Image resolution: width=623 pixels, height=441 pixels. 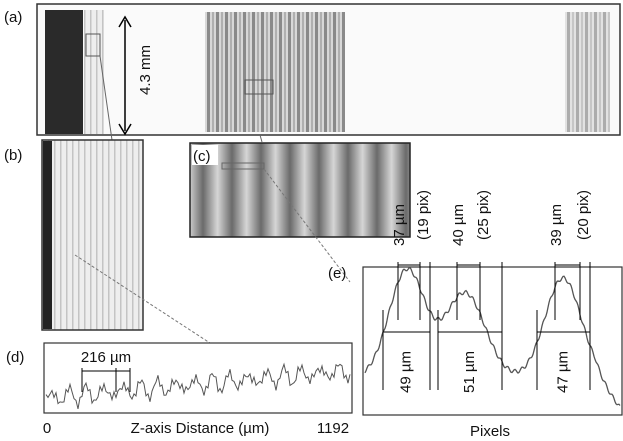 What do you see at coordinates (202, 156) in the screenshot?
I see `panel-label: (c)` at bounding box center [202, 156].